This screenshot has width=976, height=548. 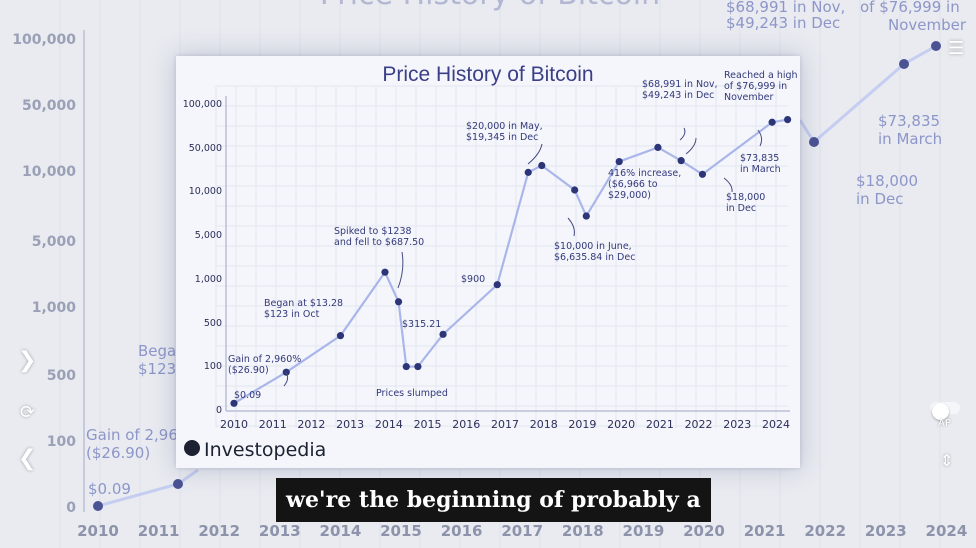 What do you see at coordinates (159, 531) in the screenshot?
I see `bg-x-tick-label: 2011` at bounding box center [159, 531].